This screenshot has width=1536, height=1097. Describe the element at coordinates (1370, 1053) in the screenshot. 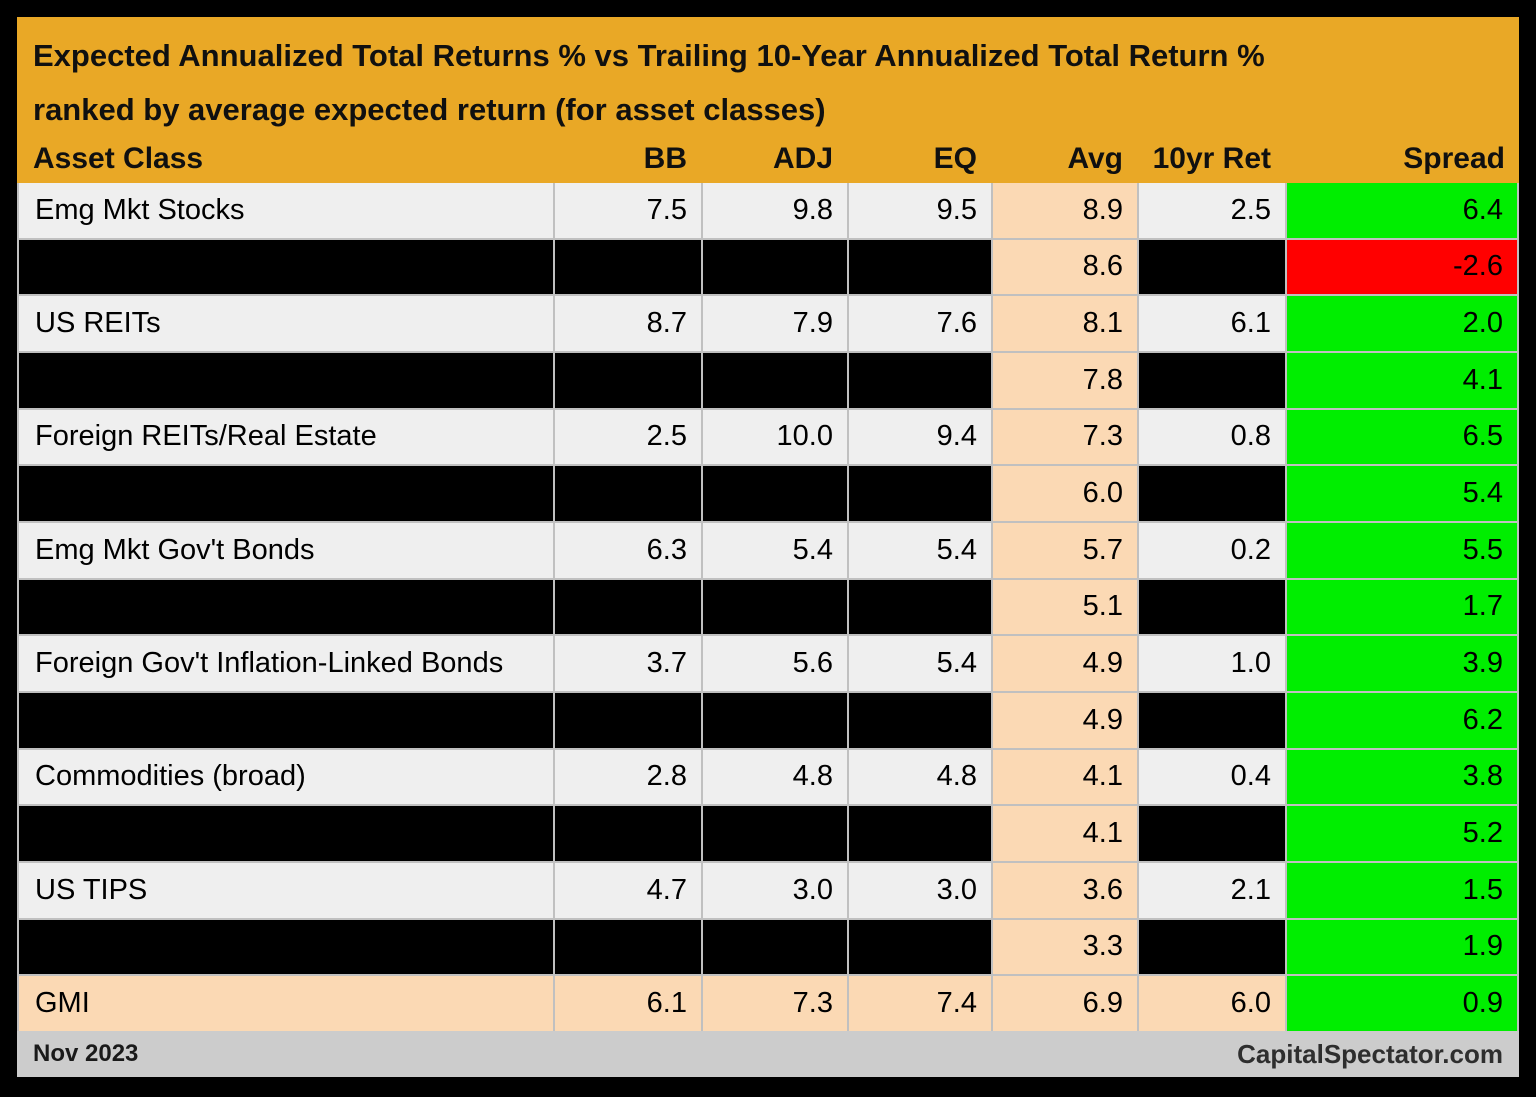

I see `footer-source: CapitalSpectator.com` at that location.